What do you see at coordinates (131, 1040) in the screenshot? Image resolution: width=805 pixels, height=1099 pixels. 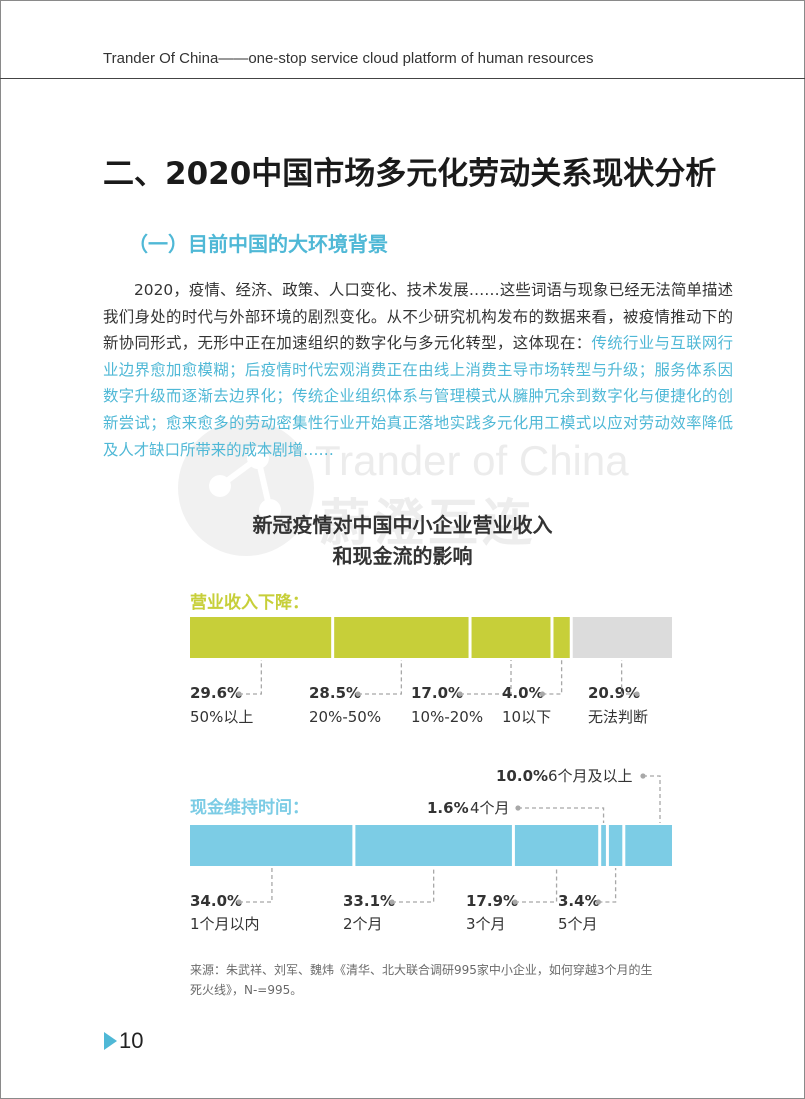 I see `page-number: 10` at bounding box center [131, 1040].